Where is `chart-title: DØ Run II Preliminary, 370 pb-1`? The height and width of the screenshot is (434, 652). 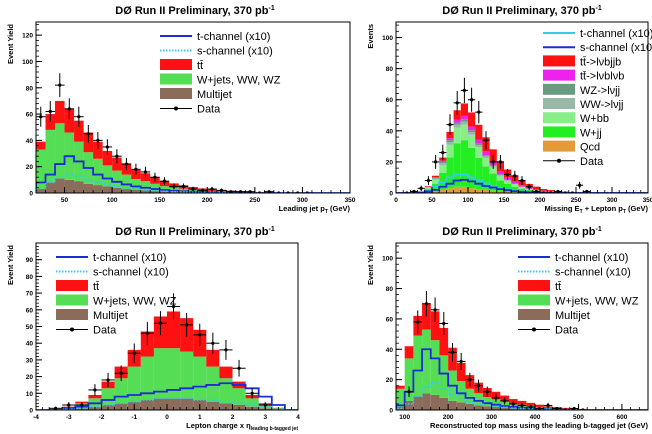
chart-title: DØ Run II Preliminary, 370 pb-1 is located at coordinates (522, 11).